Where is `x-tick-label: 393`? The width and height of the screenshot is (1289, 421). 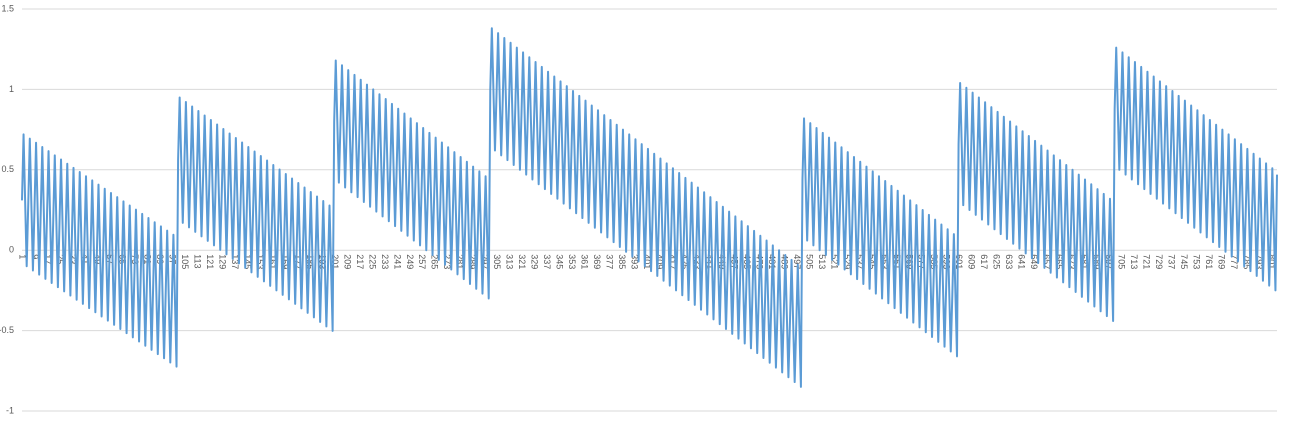 x-tick-label: 393 is located at coordinates (635, 261).